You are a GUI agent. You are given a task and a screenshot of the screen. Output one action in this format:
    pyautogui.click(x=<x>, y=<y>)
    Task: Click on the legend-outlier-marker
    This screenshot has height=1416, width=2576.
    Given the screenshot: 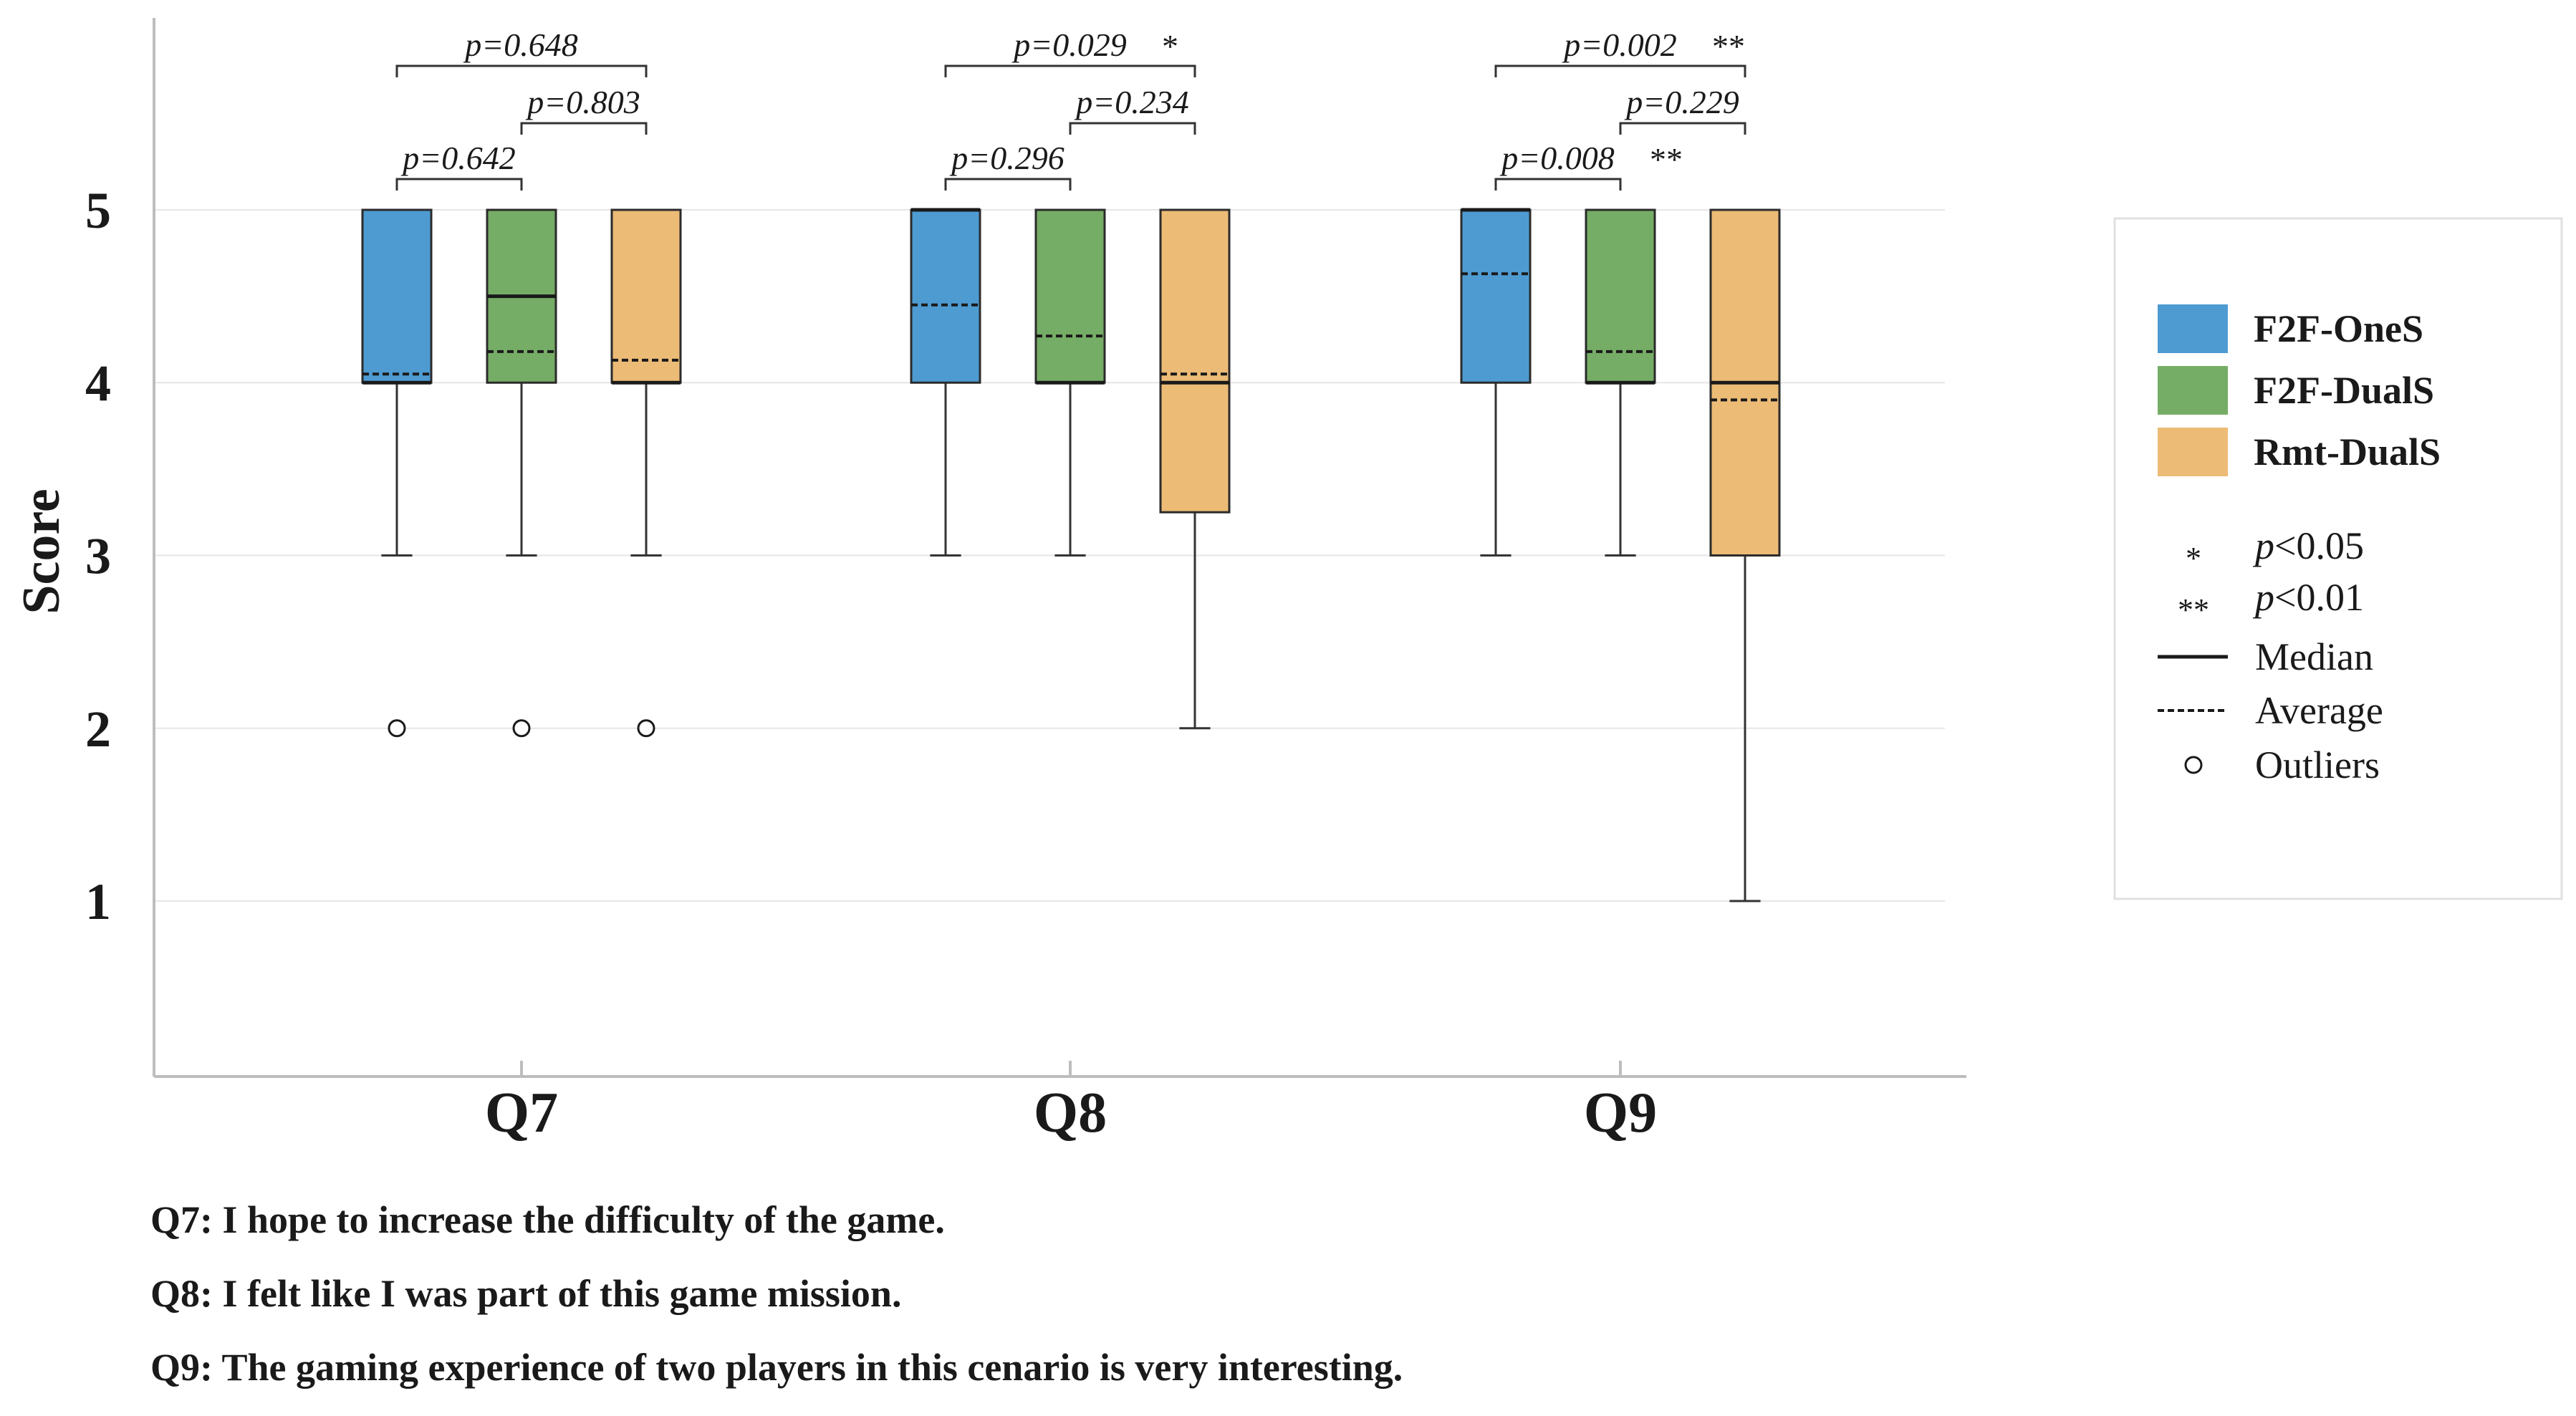 What is the action you would take?
    pyautogui.click(x=2193, y=765)
    